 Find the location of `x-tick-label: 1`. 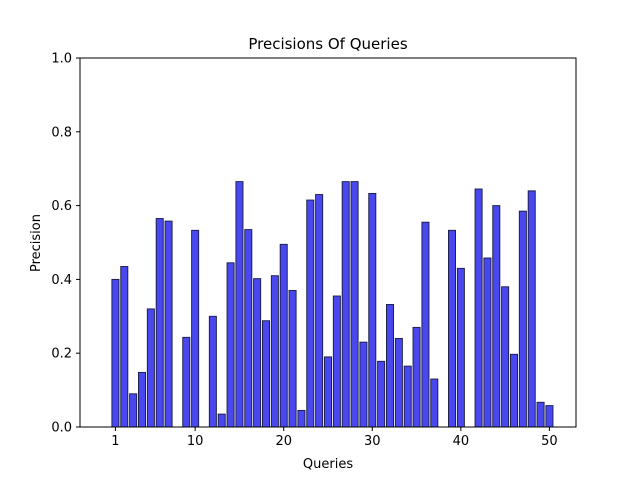

x-tick-label: 1 is located at coordinates (115, 441).